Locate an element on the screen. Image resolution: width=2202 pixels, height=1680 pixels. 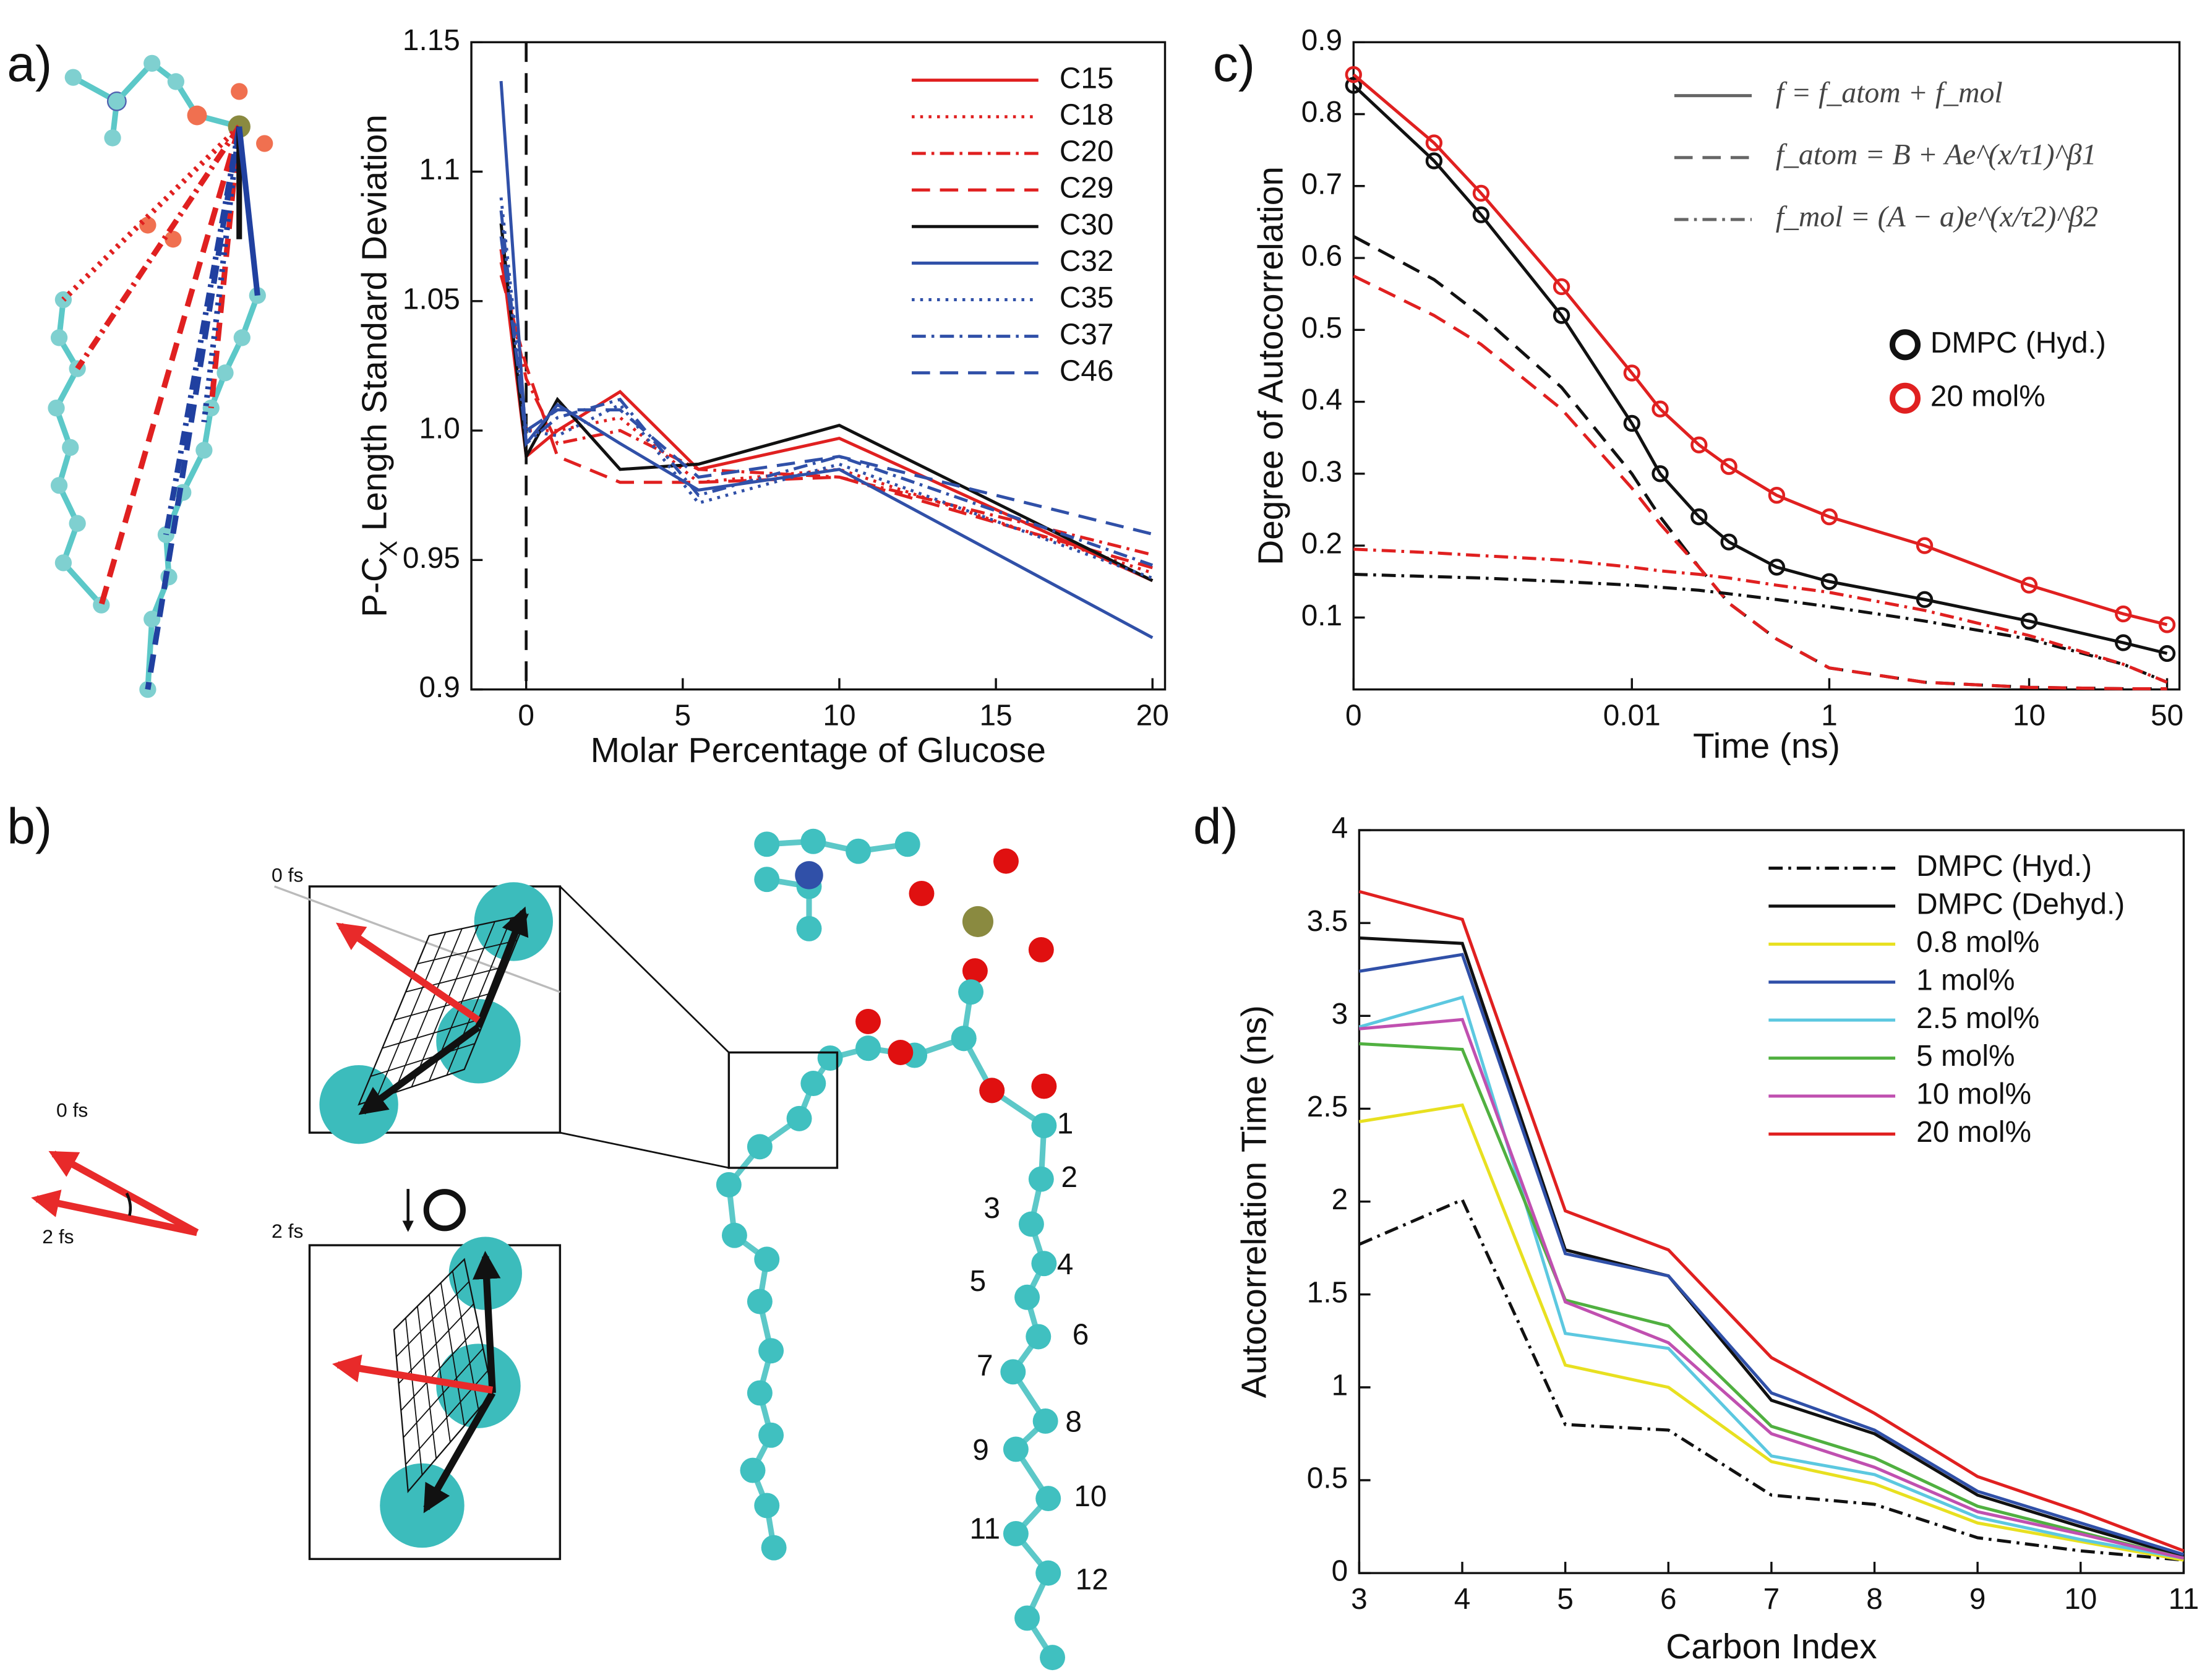
y-axis-label-part: Length Standard Deviation is located at coordinates (375, 328).